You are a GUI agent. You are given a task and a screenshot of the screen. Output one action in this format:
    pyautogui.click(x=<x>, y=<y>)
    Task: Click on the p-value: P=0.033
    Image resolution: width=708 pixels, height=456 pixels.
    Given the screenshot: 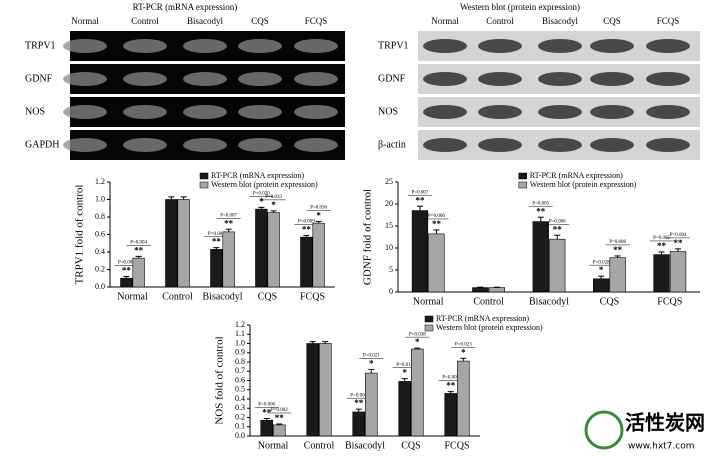 What is the action you would take?
    pyautogui.click(x=273, y=197)
    